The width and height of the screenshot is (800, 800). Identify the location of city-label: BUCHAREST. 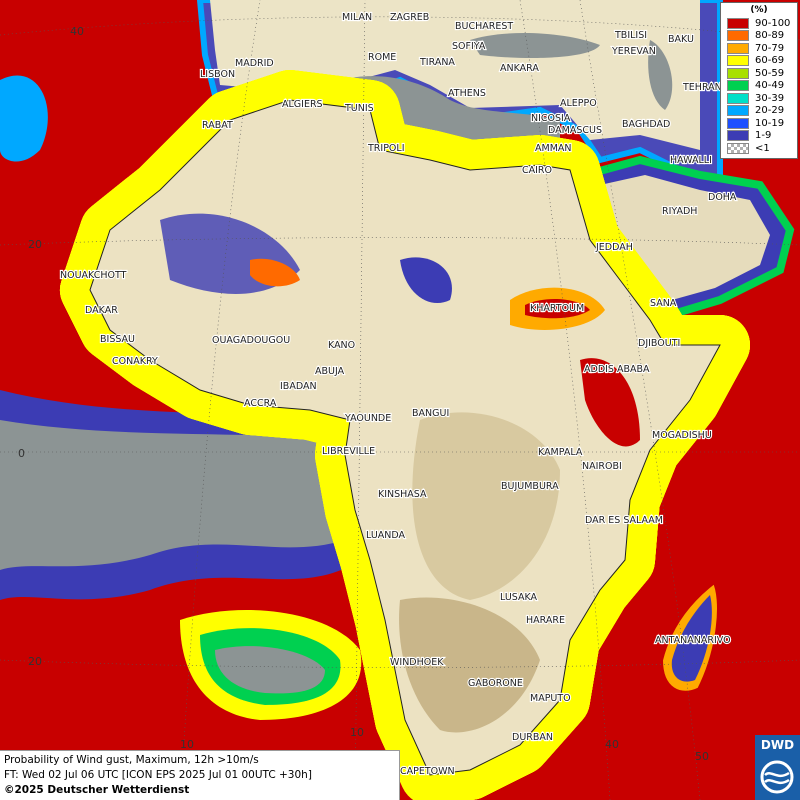
(484, 26).